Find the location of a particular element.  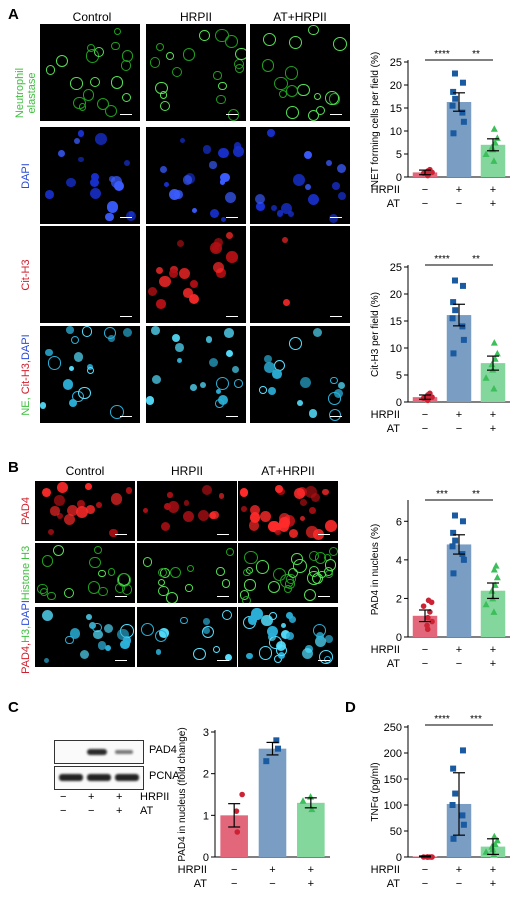

y-tick-label: 100 is located at coordinates (393, 806).